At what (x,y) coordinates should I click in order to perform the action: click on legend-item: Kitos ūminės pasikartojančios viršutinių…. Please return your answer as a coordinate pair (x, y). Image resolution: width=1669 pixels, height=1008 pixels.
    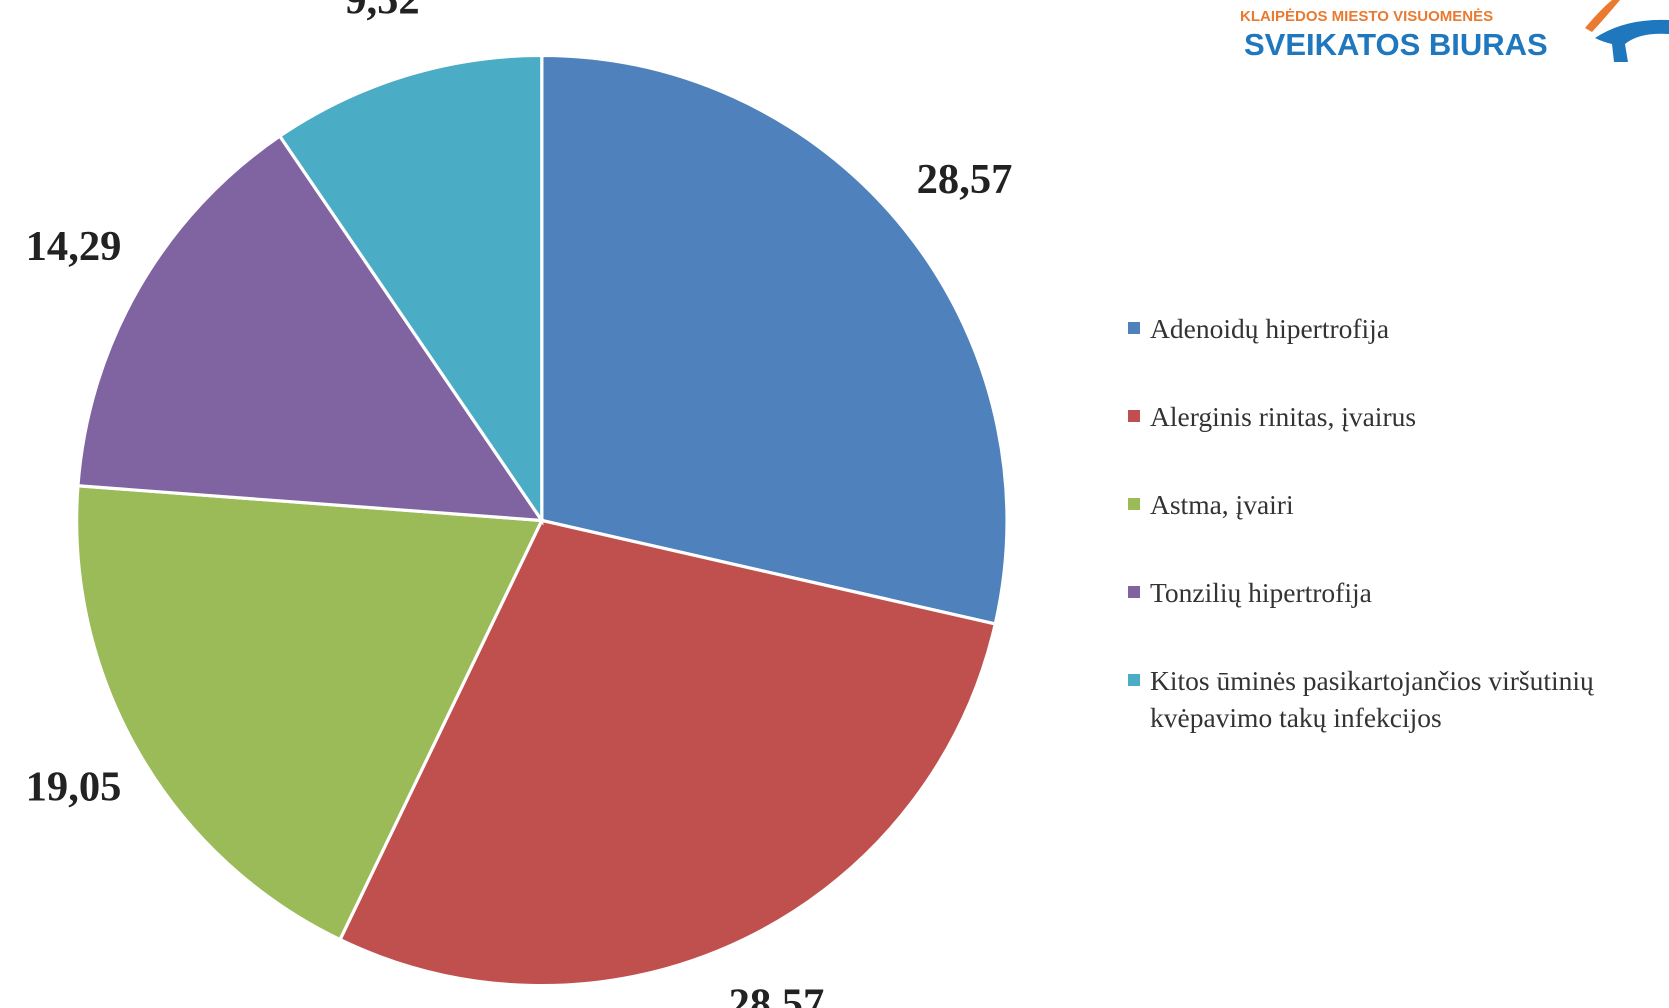
    Looking at the image, I should click on (1397, 699).